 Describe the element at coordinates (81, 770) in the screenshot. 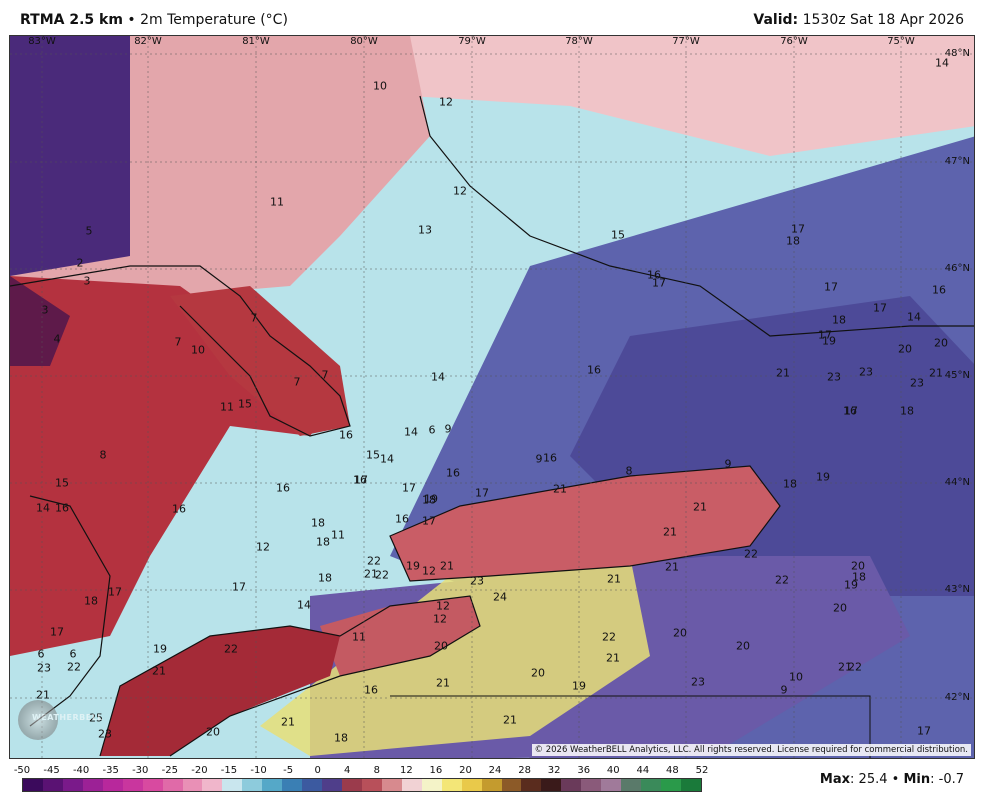

I see `colorbar-tick-label: -40` at that location.